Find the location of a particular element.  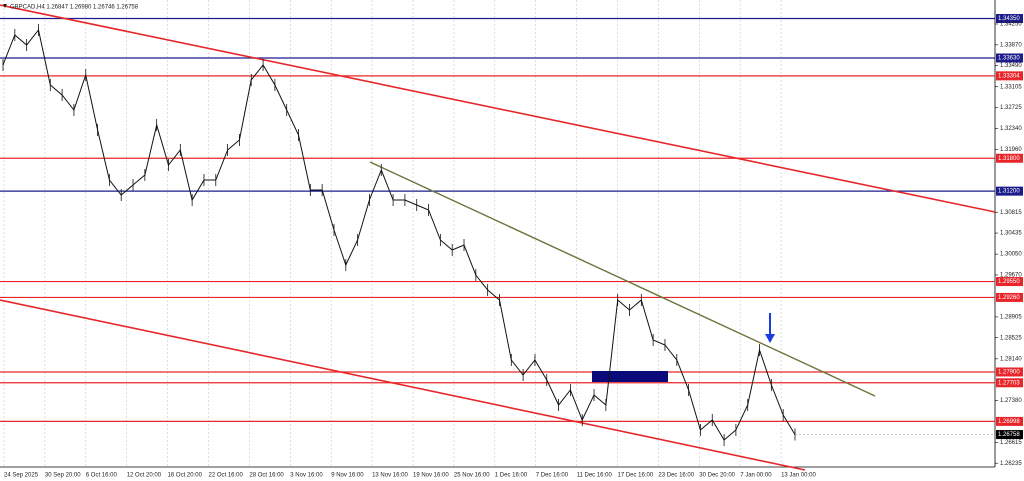

date-label: 11 Dec 16:00 is located at coordinates (595, 476).